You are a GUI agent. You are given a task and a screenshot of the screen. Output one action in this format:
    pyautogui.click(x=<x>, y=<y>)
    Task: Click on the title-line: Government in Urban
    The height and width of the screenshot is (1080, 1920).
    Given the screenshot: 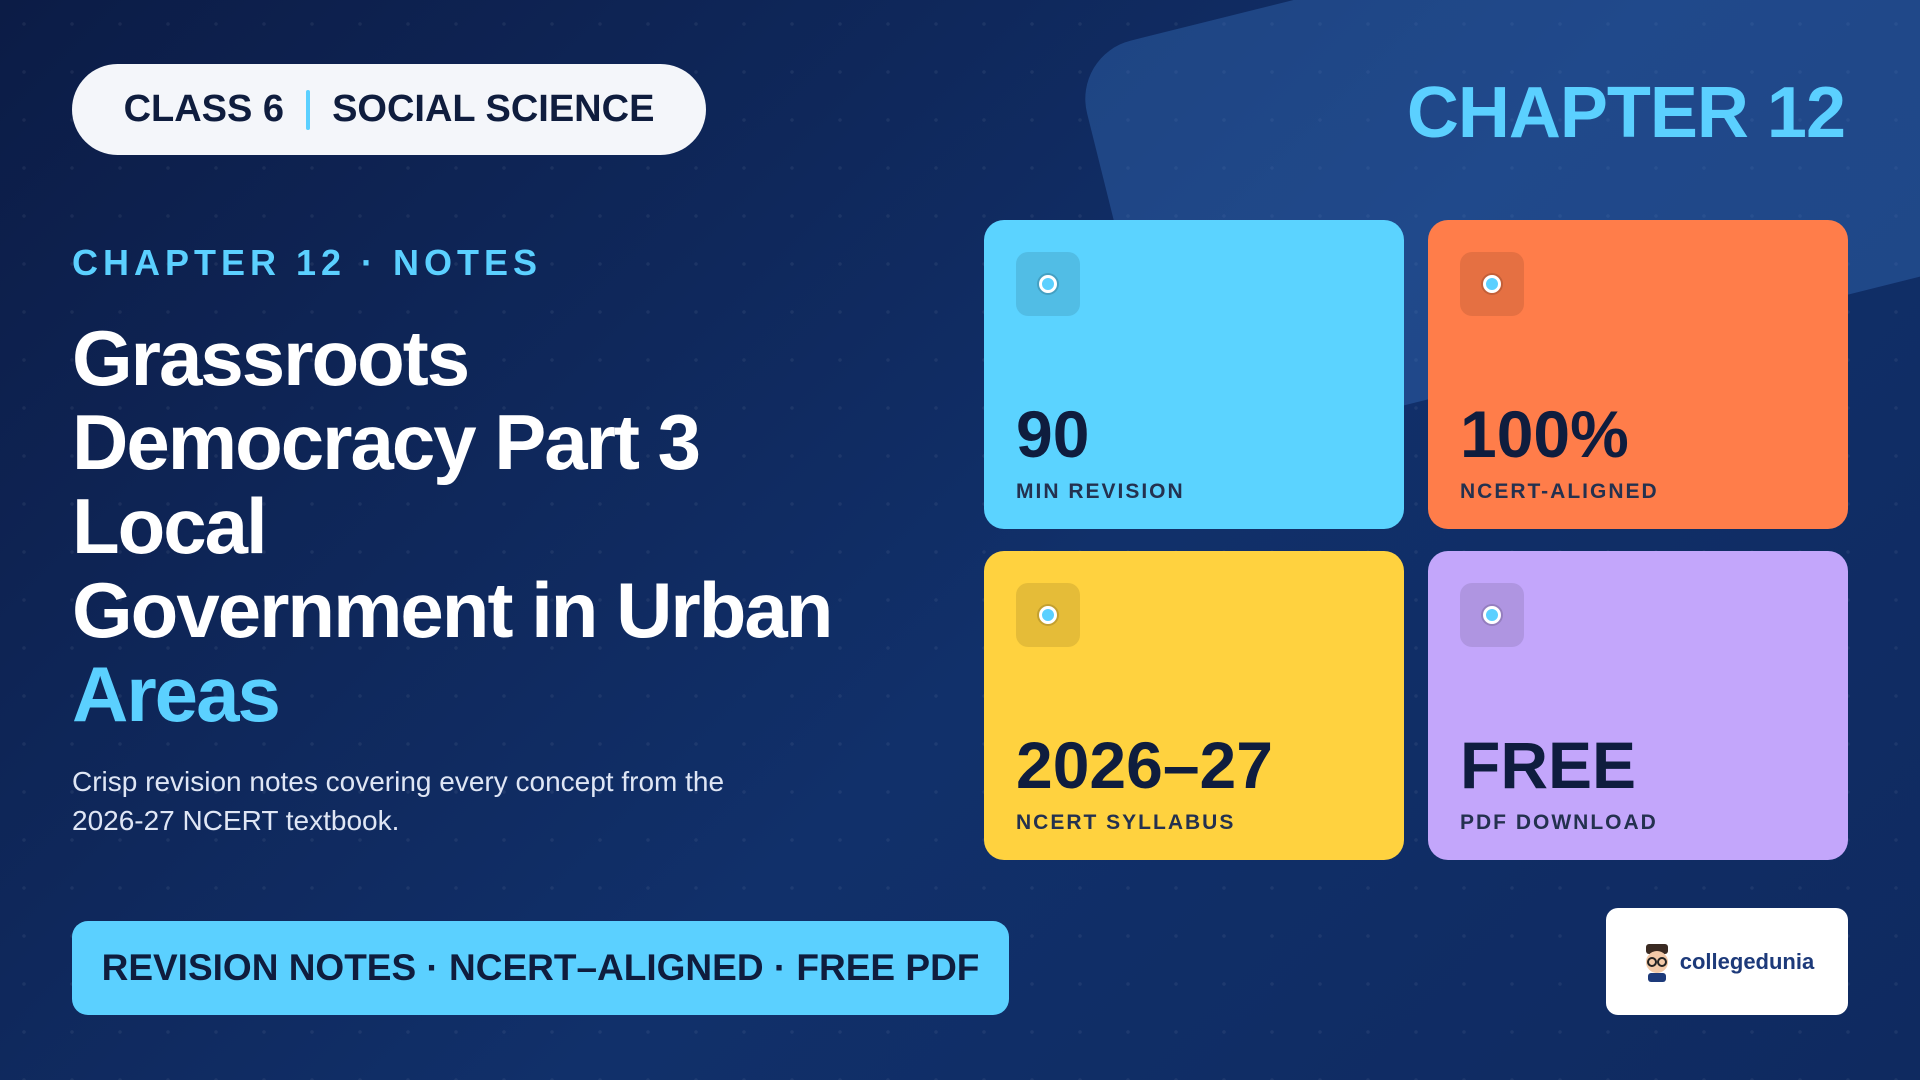 What is the action you would take?
    pyautogui.click(x=452, y=610)
    